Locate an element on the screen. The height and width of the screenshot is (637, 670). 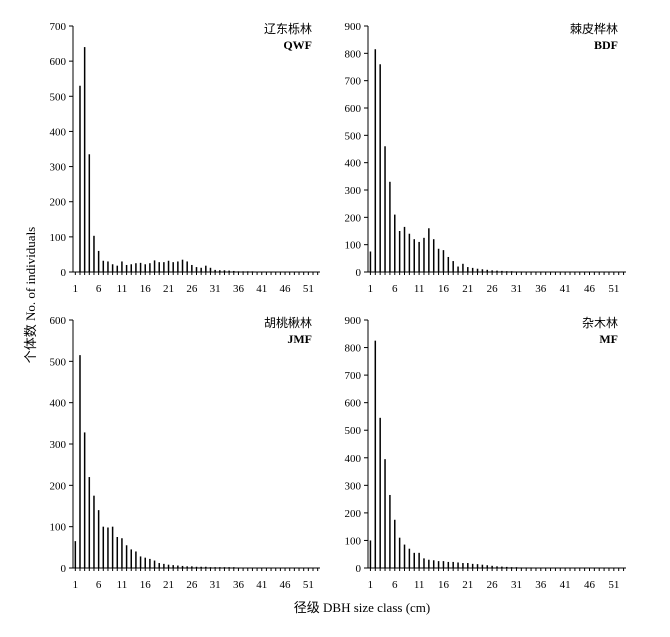
panel-title-cn: 辽东栎林 is located at coordinates (288, 29).